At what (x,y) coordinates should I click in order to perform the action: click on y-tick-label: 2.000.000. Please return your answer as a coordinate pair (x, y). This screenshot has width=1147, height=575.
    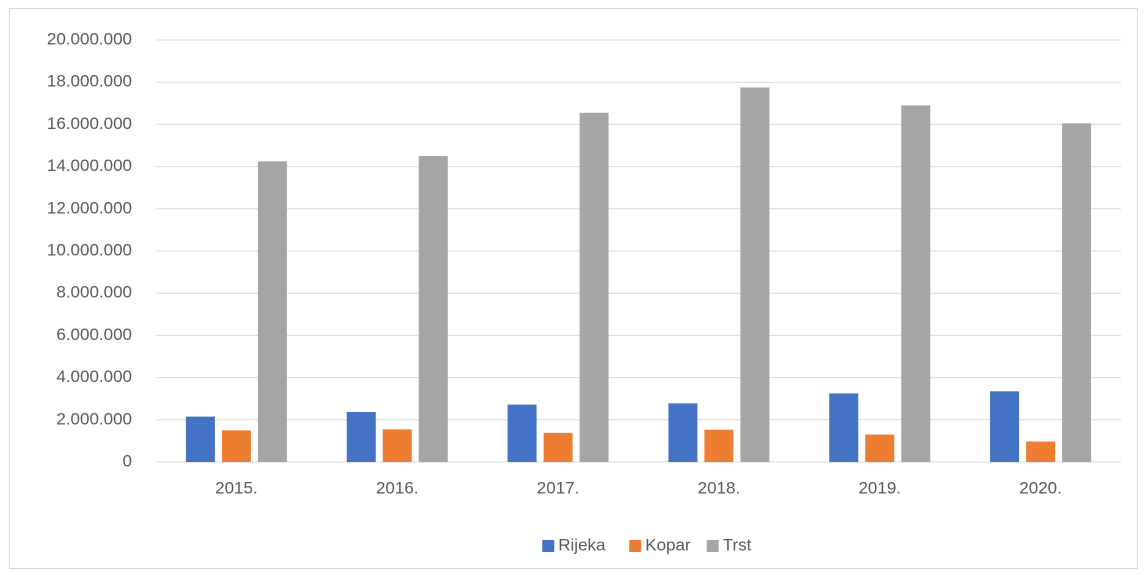
    Looking at the image, I should click on (94, 418).